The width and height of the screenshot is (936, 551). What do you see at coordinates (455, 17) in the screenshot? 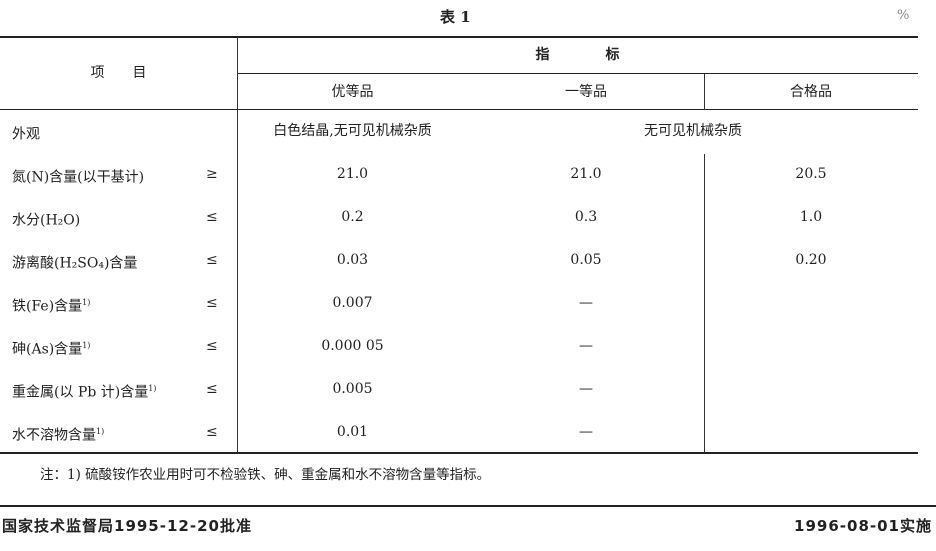
I see `table-title: 表 1` at bounding box center [455, 17].